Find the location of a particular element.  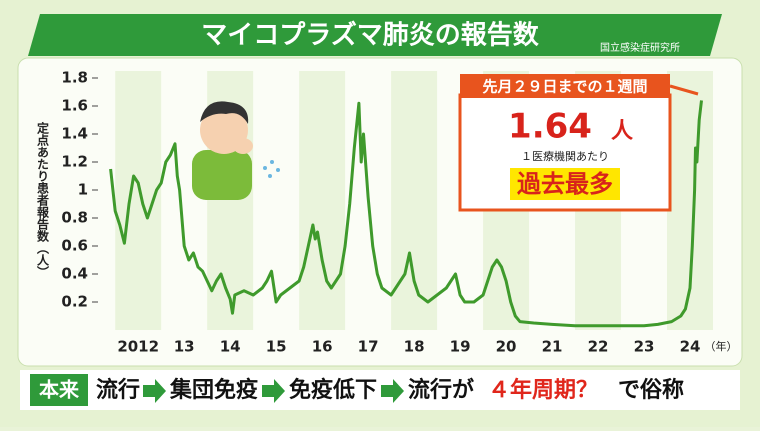

y-tick-label: 1 is located at coordinates (83, 190).